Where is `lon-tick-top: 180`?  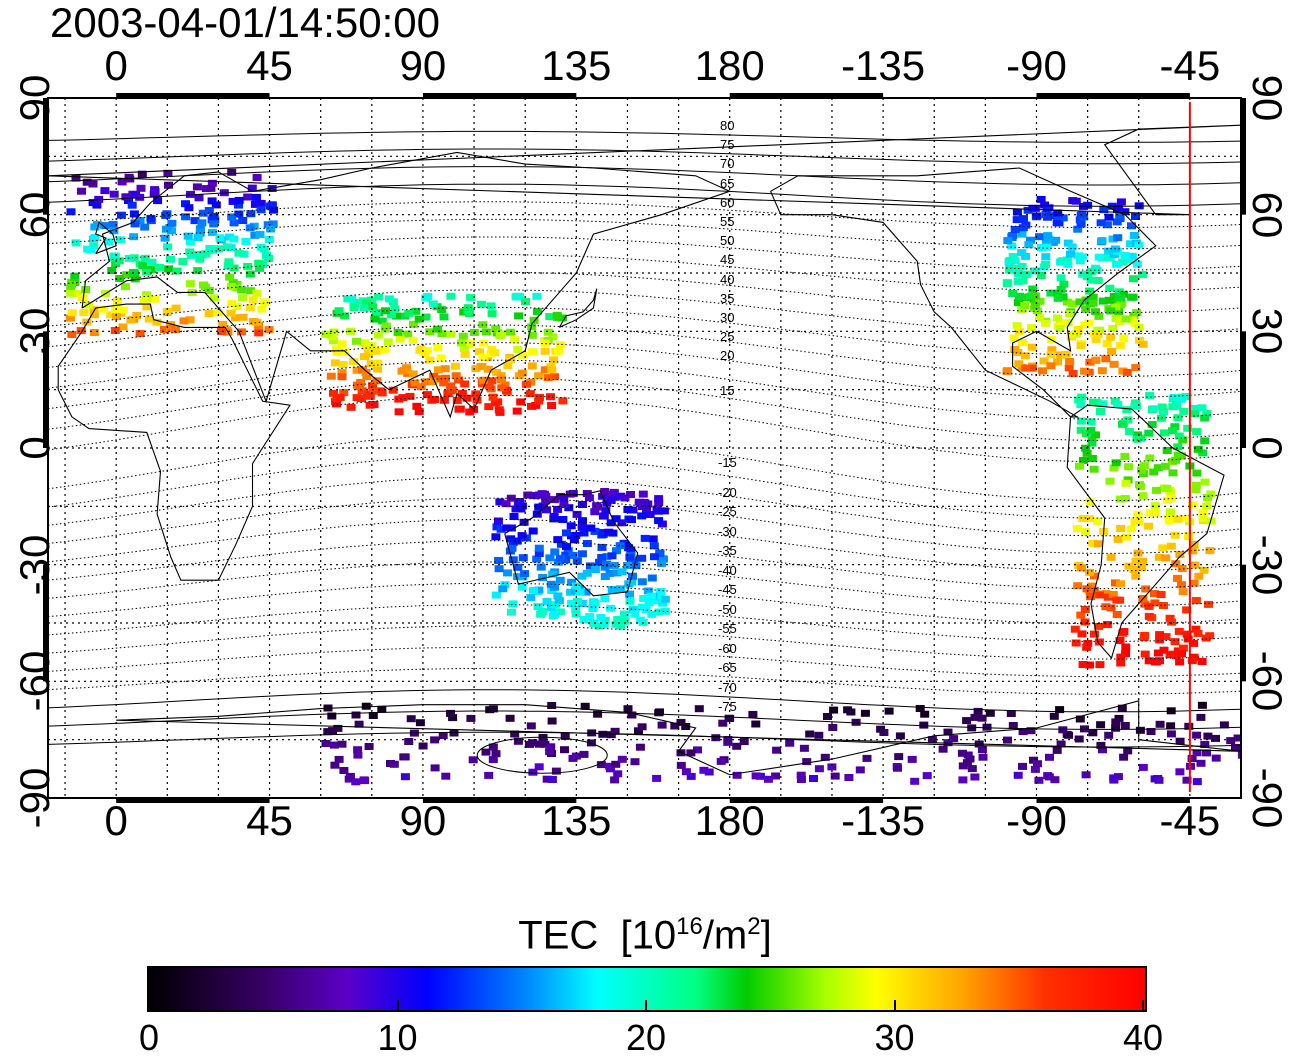
lon-tick-top: 180 is located at coordinates (729, 65).